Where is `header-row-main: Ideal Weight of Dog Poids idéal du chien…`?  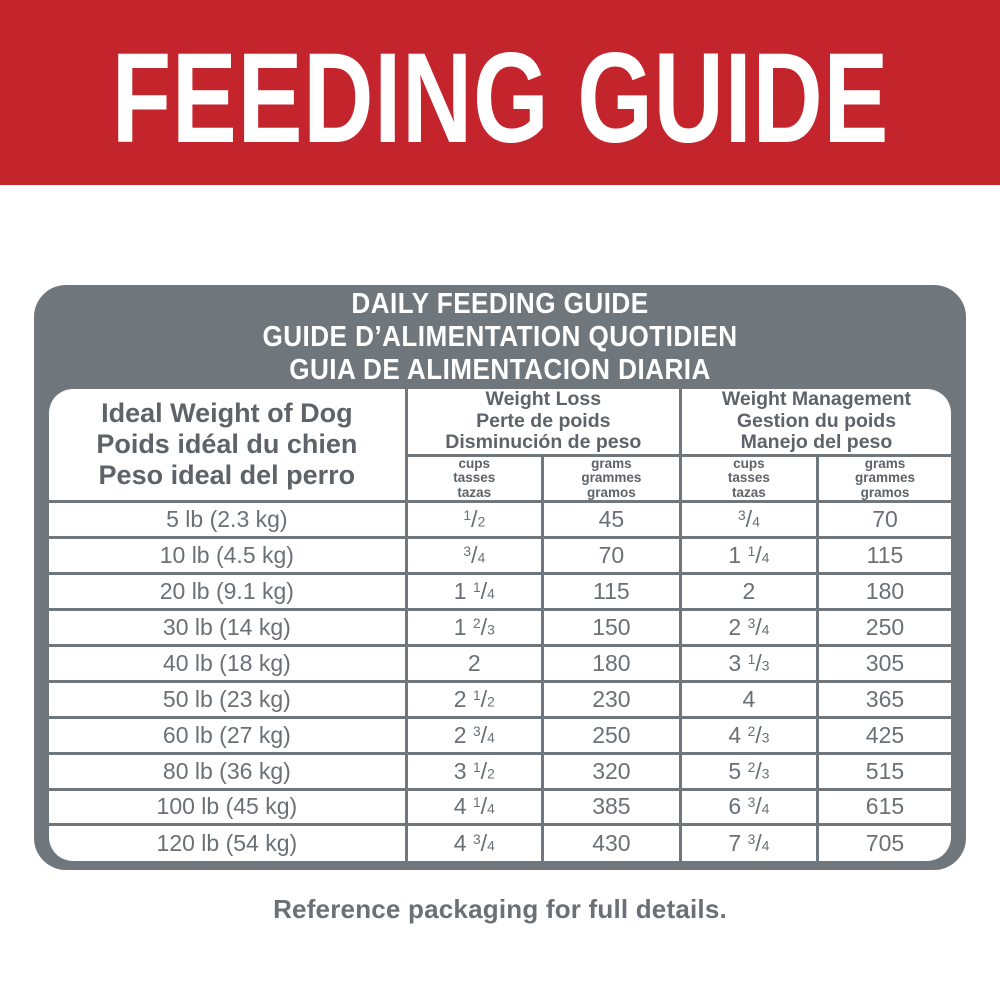 header-row-main: Ideal Weight of Dog Poids idéal du chien… is located at coordinates (500, 446).